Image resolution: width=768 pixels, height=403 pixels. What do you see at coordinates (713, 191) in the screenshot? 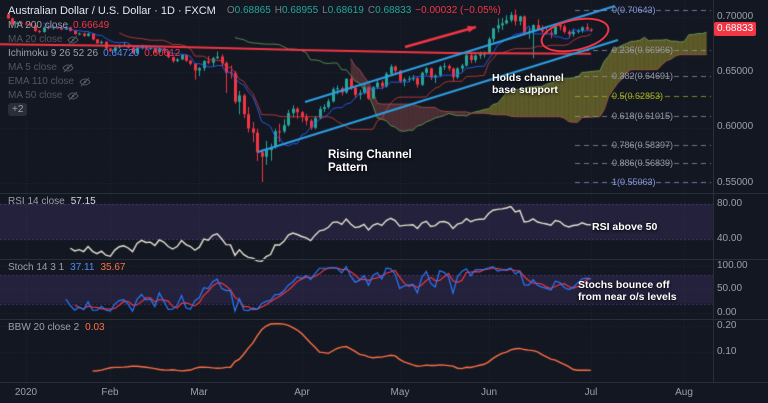
I see `price-axis-separator` at bounding box center [713, 191].